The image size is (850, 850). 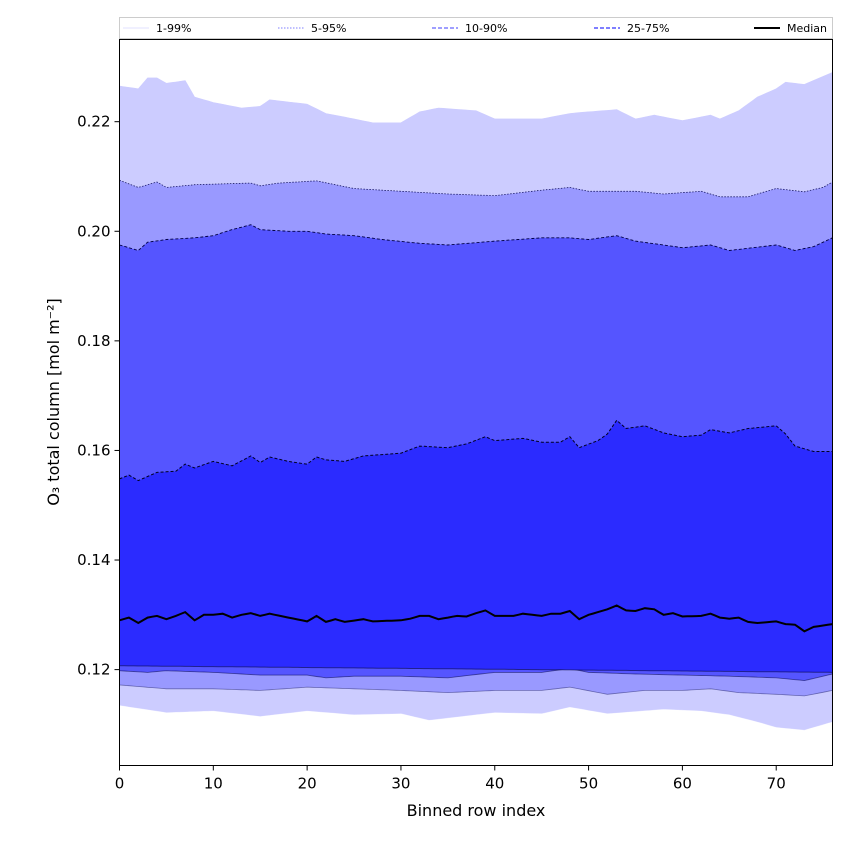 I want to click on y-tick-label: 0.12, so click(x=93, y=670).